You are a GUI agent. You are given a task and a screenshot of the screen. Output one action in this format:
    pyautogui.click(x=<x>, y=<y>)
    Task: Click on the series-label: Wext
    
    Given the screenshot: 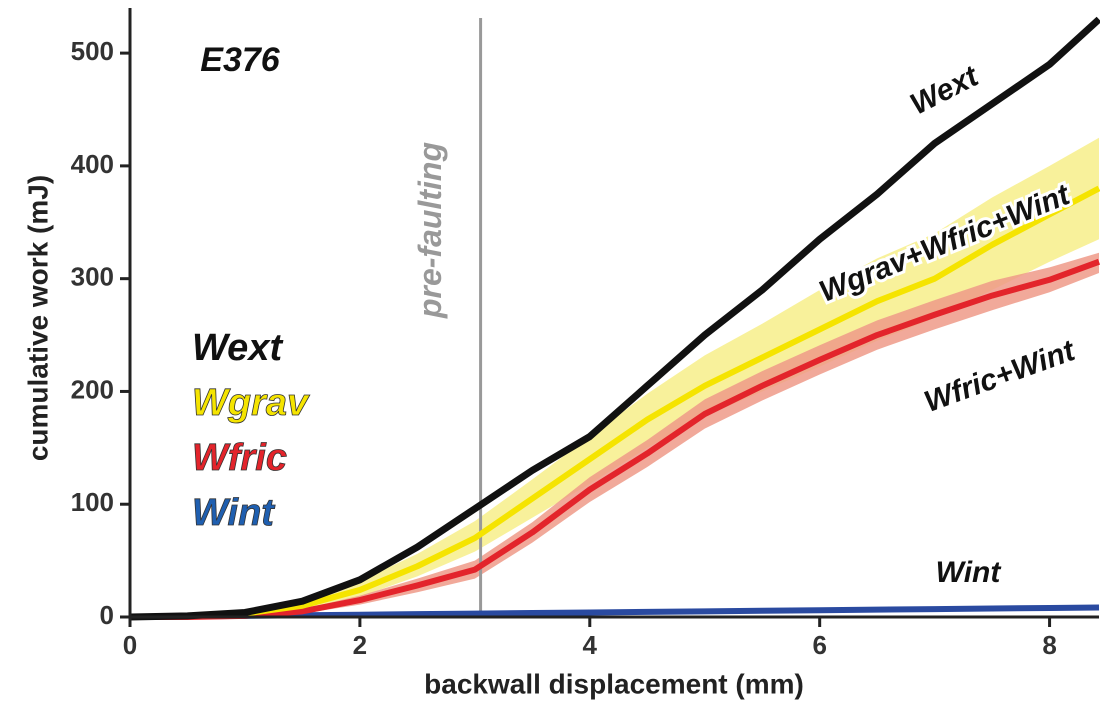 What is the action you would take?
    pyautogui.click(x=945, y=90)
    